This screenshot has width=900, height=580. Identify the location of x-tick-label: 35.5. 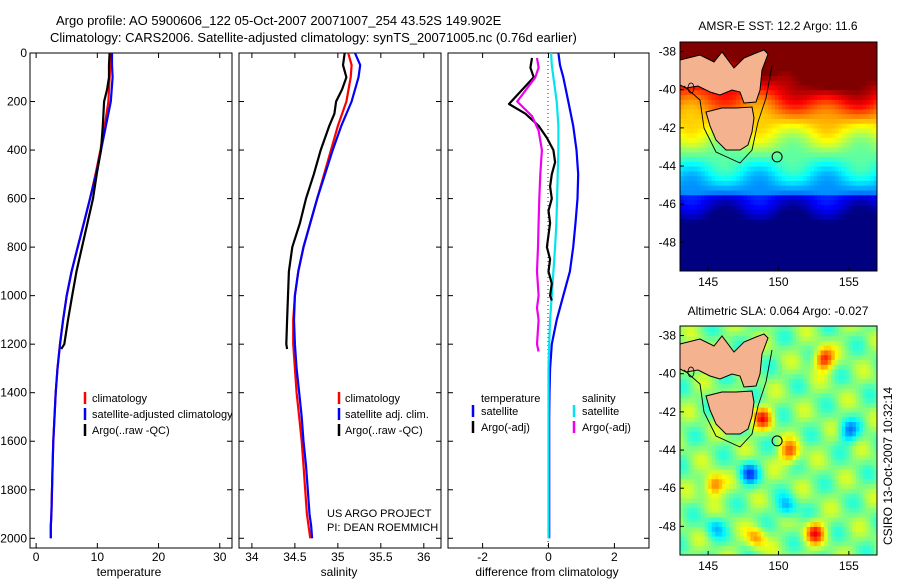
(381, 557).